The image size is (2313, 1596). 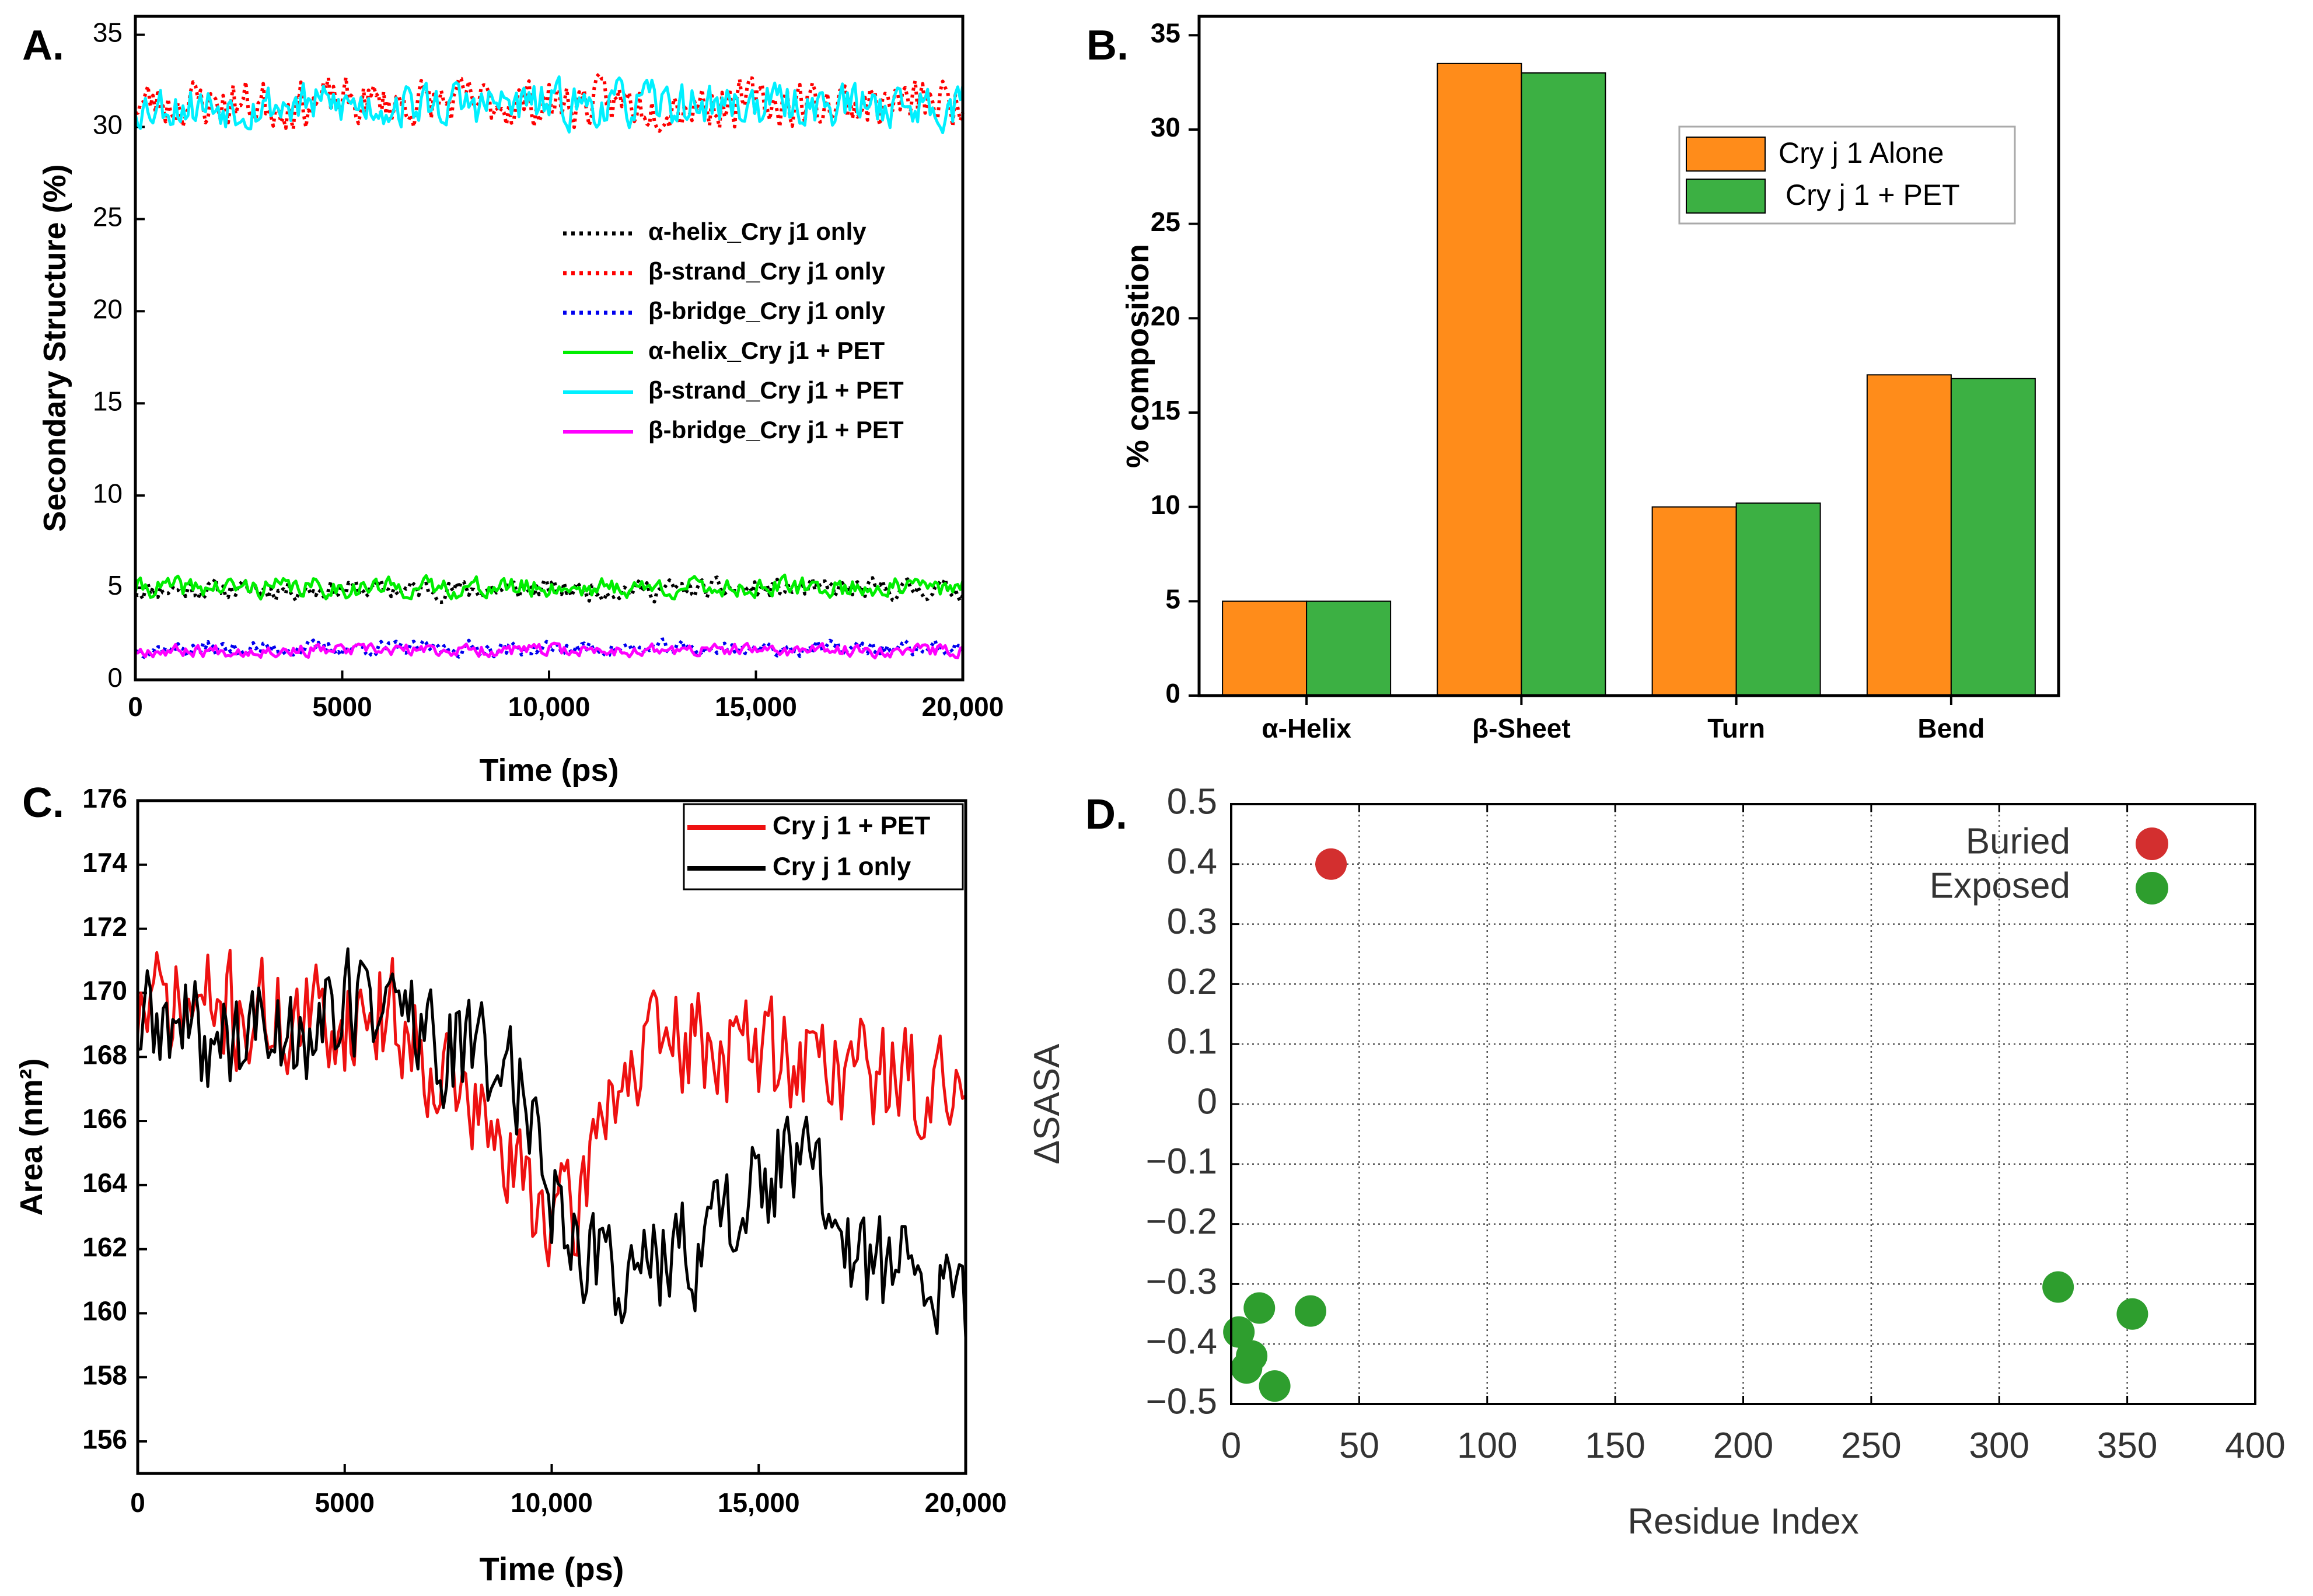 What do you see at coordinates (1487, 1446) in the screenshot?
I see `x-tick-label: 100` at bounding box center [1487, 1446].